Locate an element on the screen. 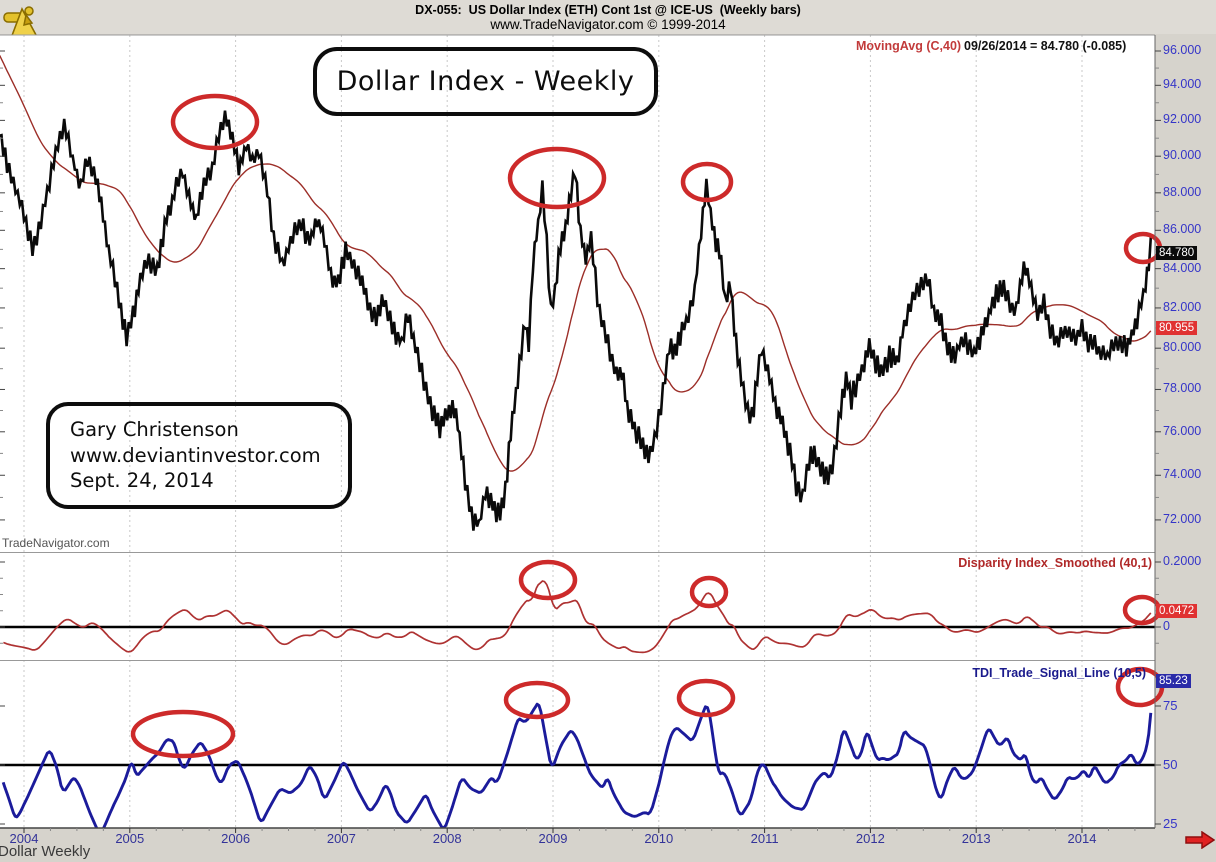 The image size is (1216, 862). tdi-value-badge: 85.23 is located at coordinates (1173, 680).